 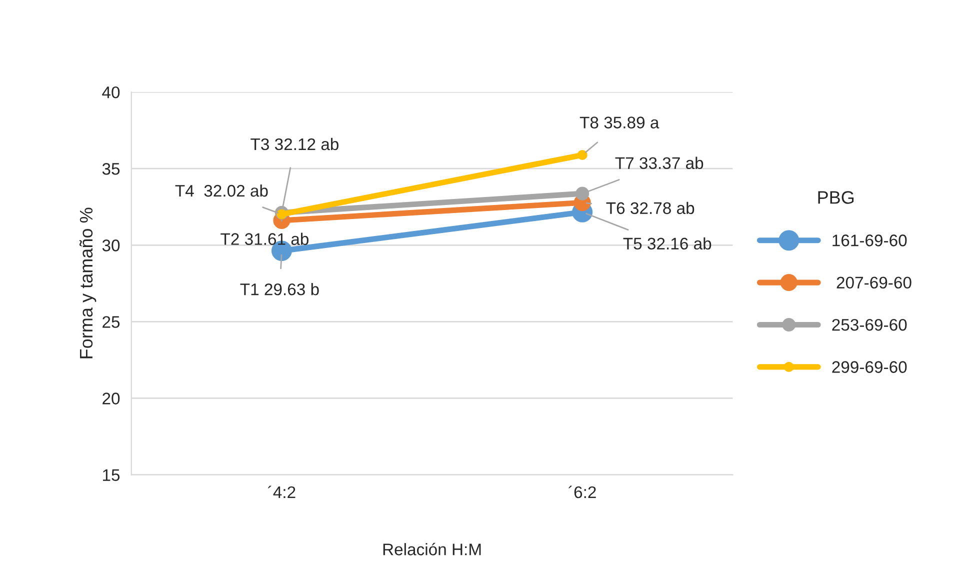 I want to click on legend-label: 207-69-60, so click(x=874, y=282).